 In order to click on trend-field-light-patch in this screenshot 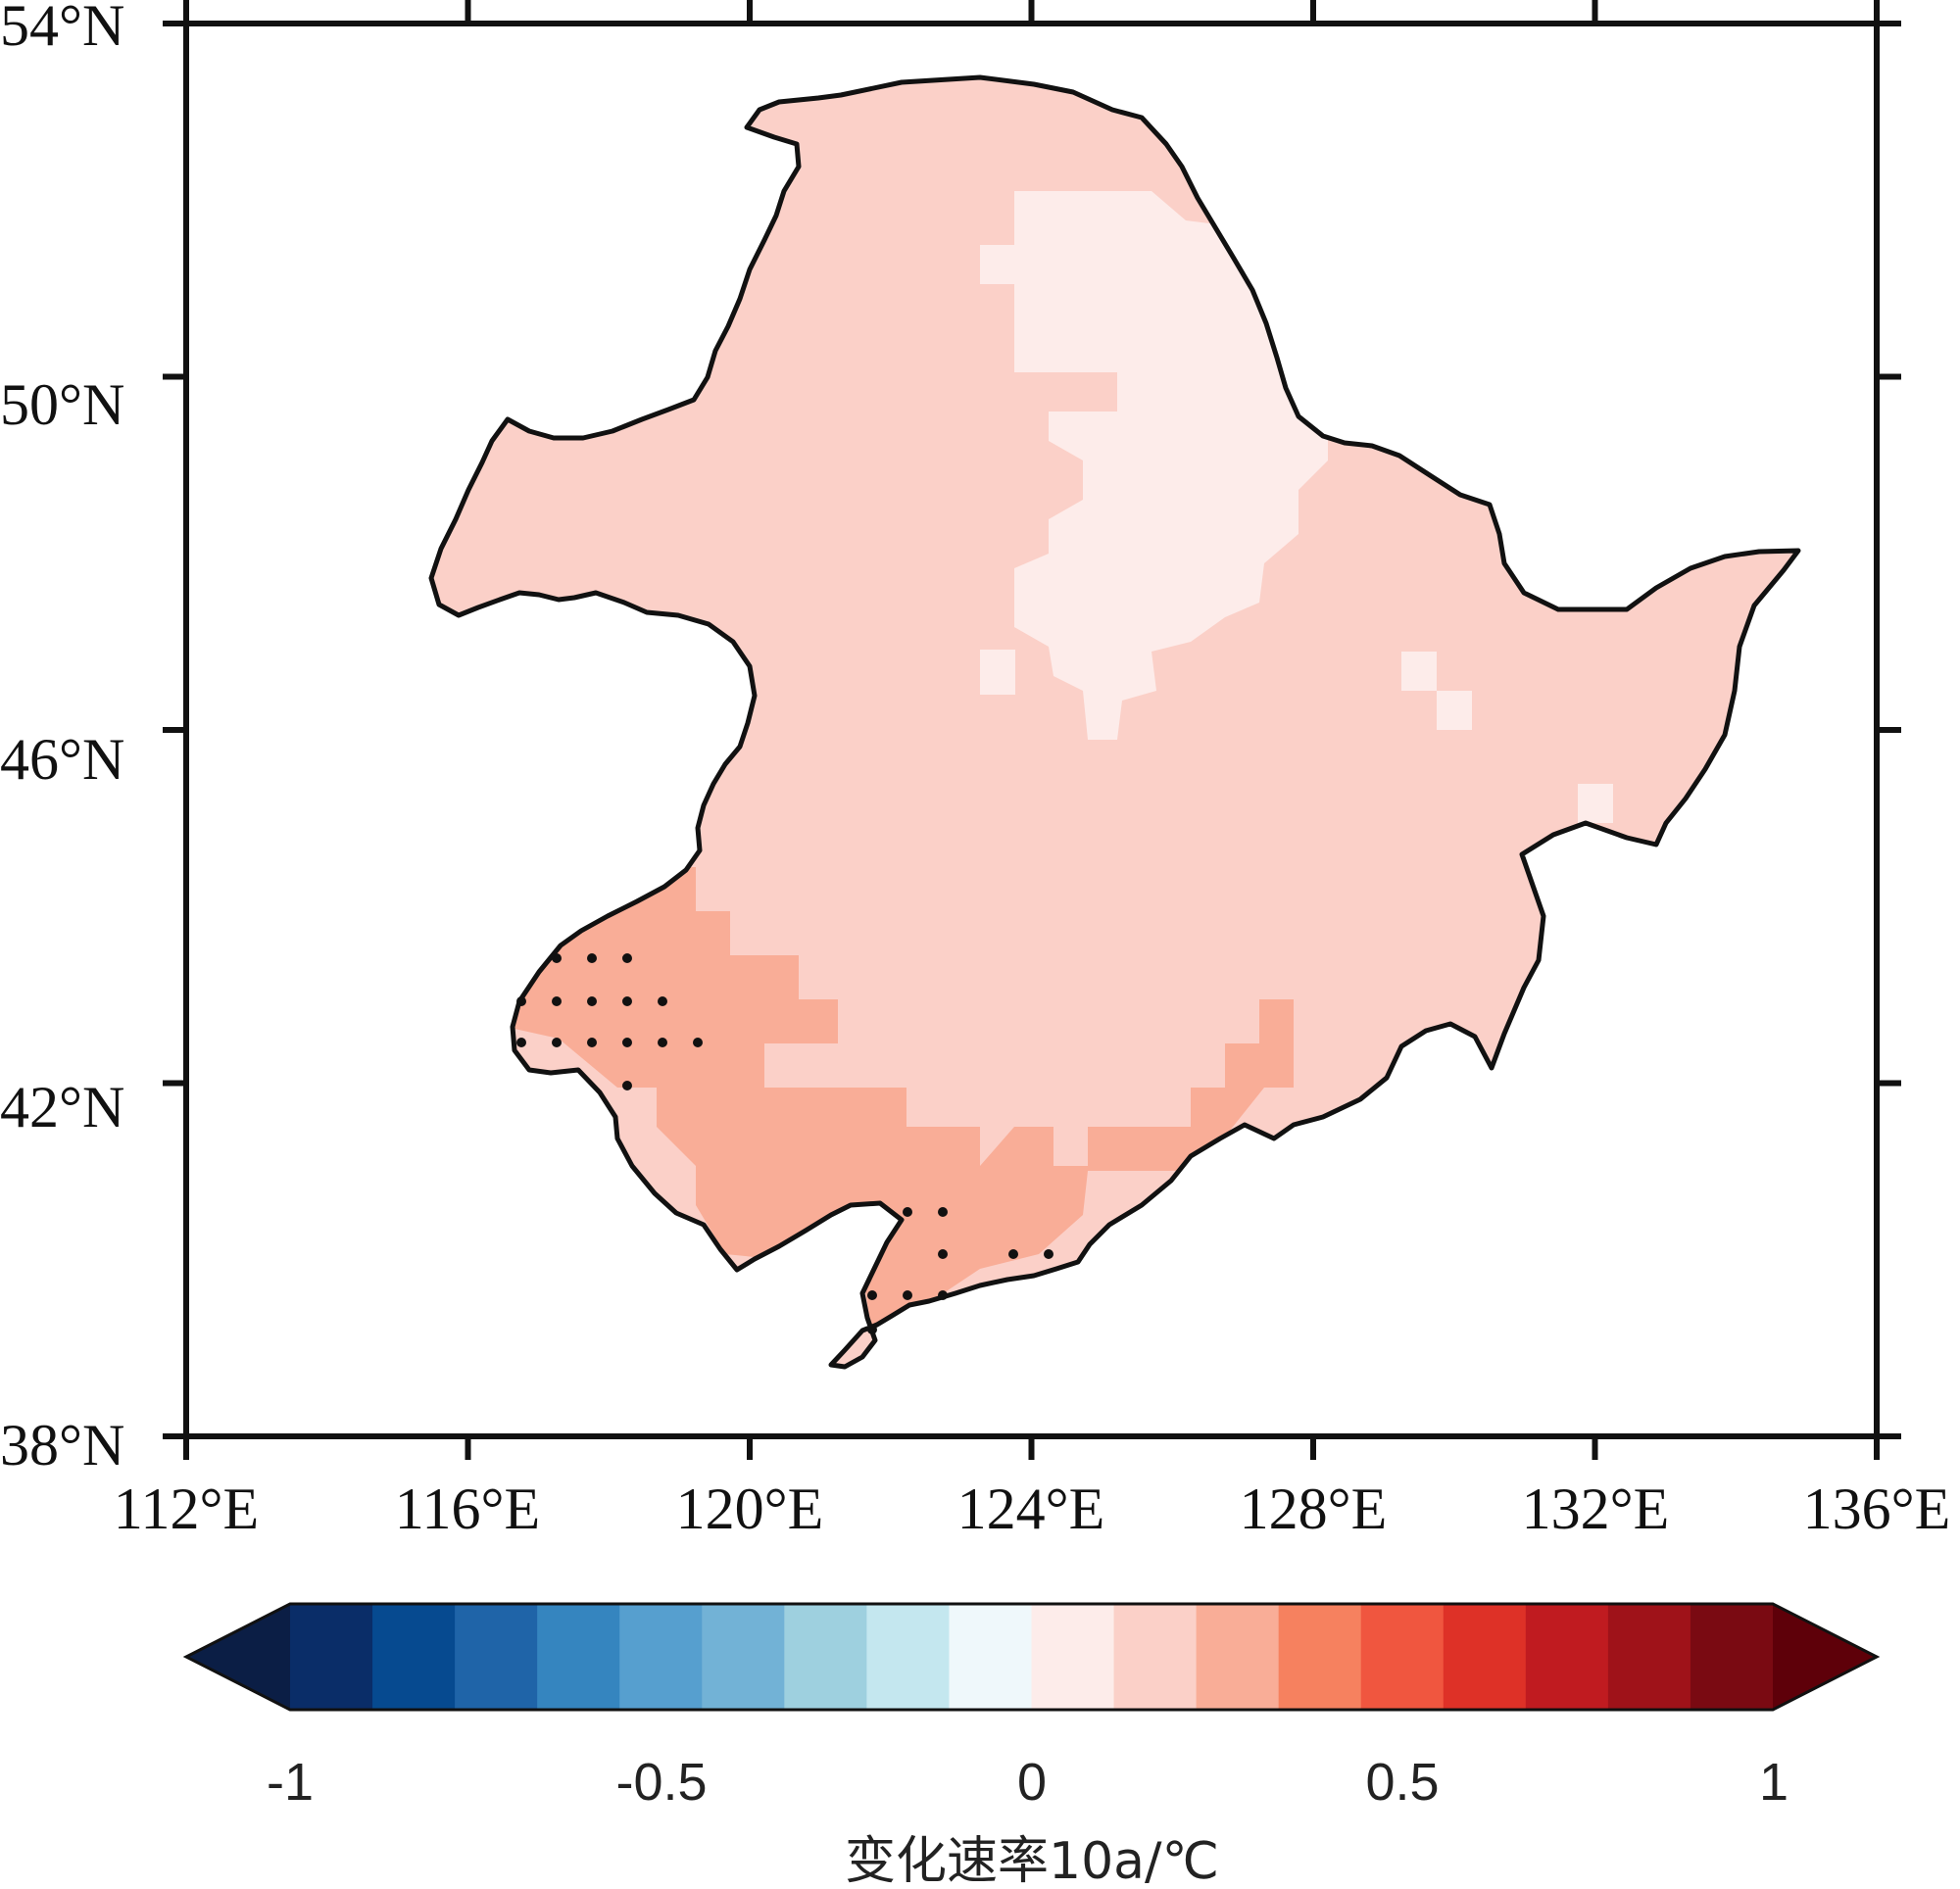, I will do `click(1154, 465)`.